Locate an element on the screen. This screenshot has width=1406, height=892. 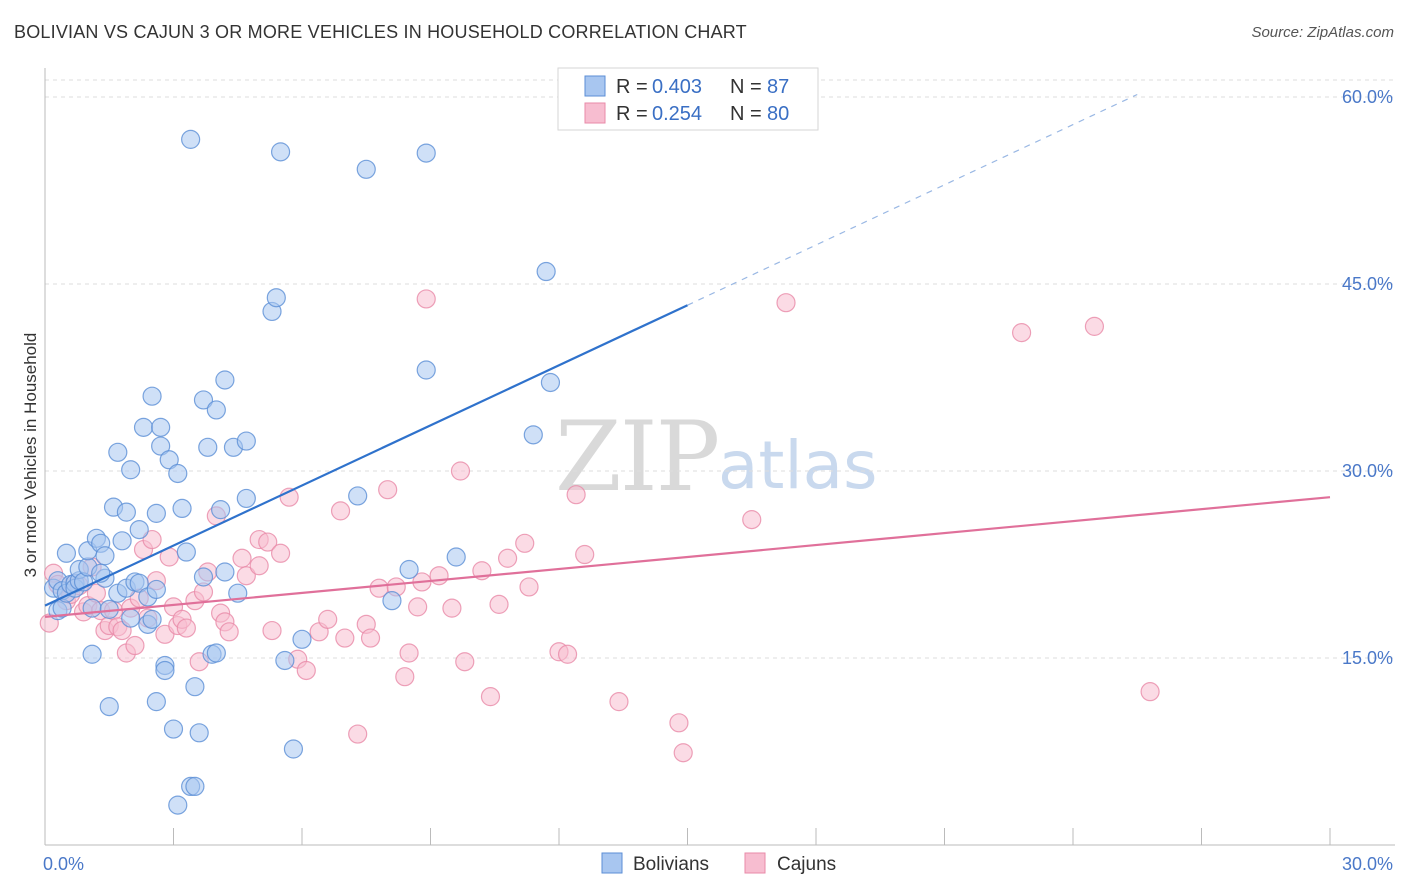
x-tick-label-0: 0.0% is located at coordinates (63, 864).